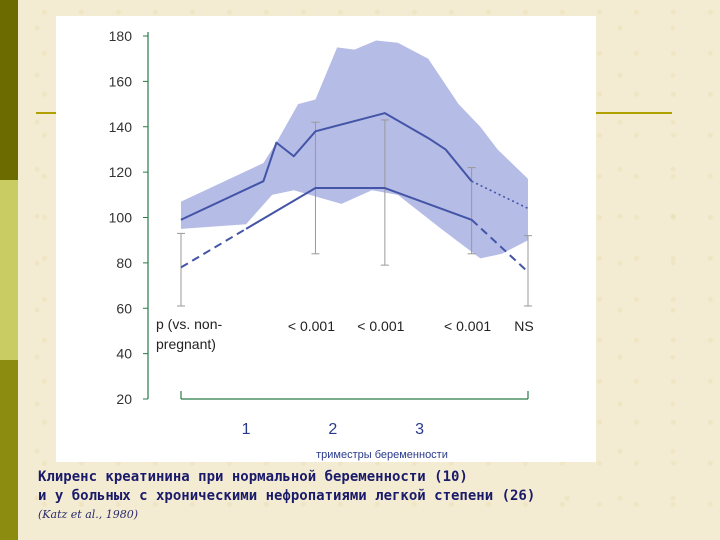 The width and height of the screenshot is (720, 540). What do you see at coordinates (9, 450) in the screenshot?
I see `sidebar-accent-low` at bounding box center [9, 450].